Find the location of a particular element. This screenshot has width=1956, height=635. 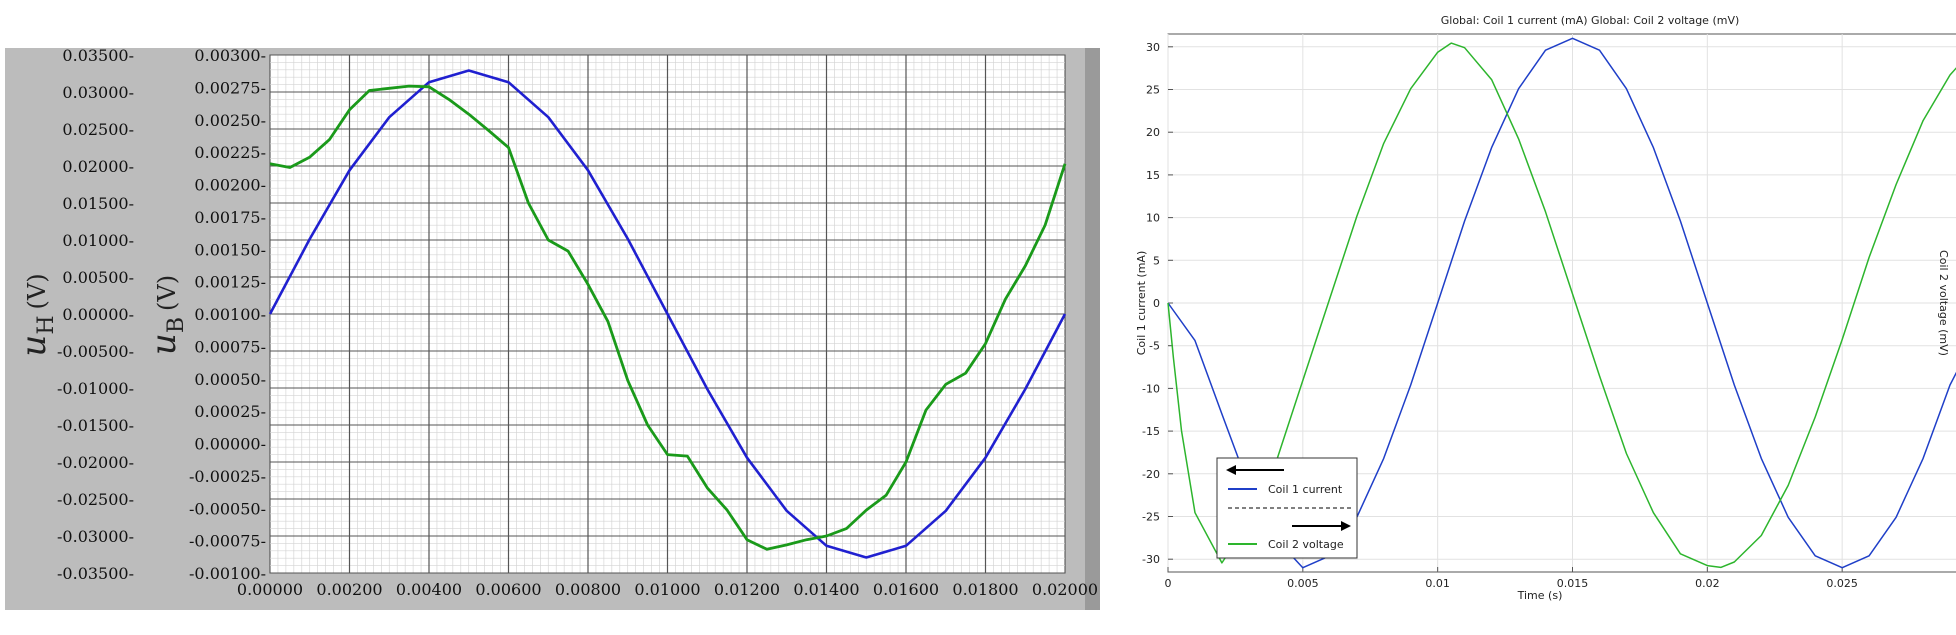

left-x-tick-label: 0.00200 is located at coordinates (349, 589).